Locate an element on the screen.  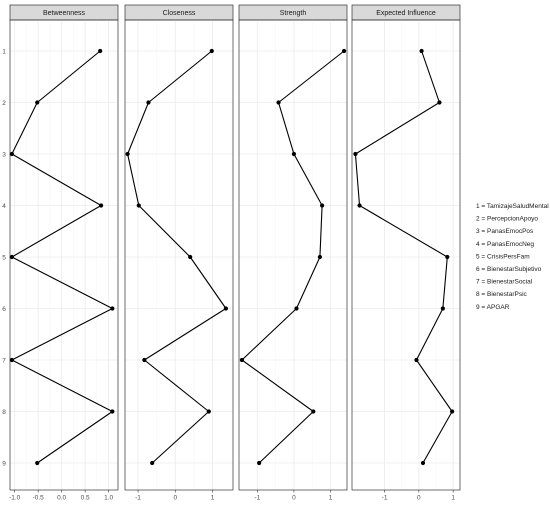
y-tick-label-8: 8 is located at coordinates (4, 412).